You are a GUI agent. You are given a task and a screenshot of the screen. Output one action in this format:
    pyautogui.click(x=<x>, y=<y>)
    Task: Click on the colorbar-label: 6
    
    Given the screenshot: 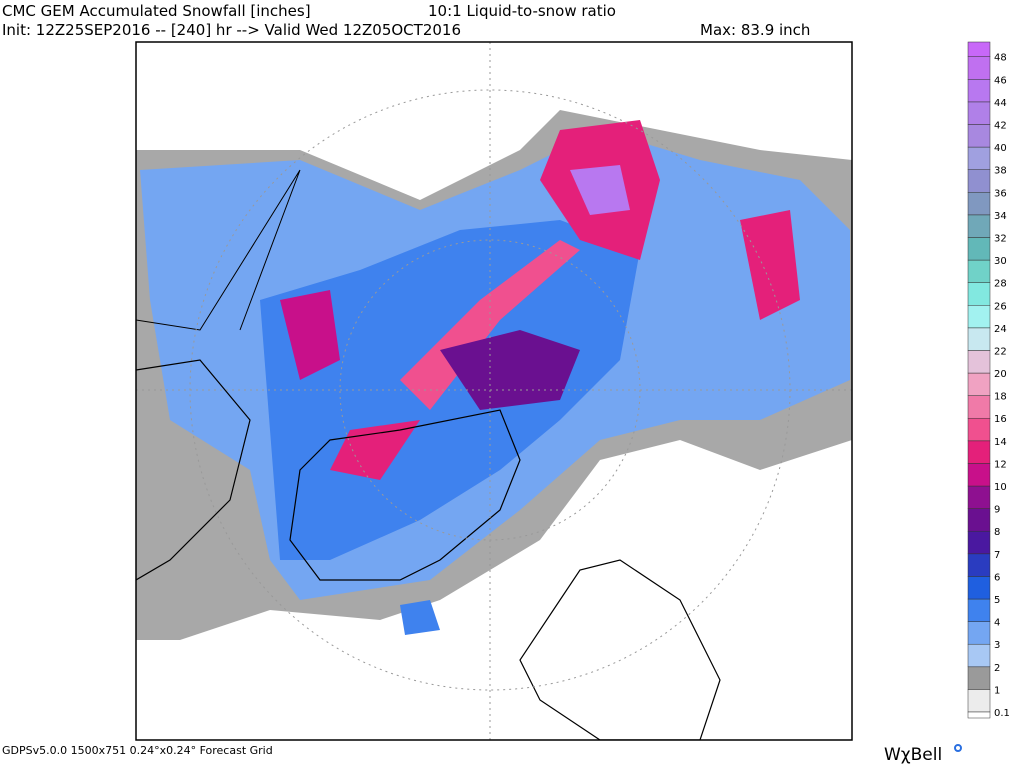 What is the action you would take?
    pyautogui.click(x=997, y=577)
    